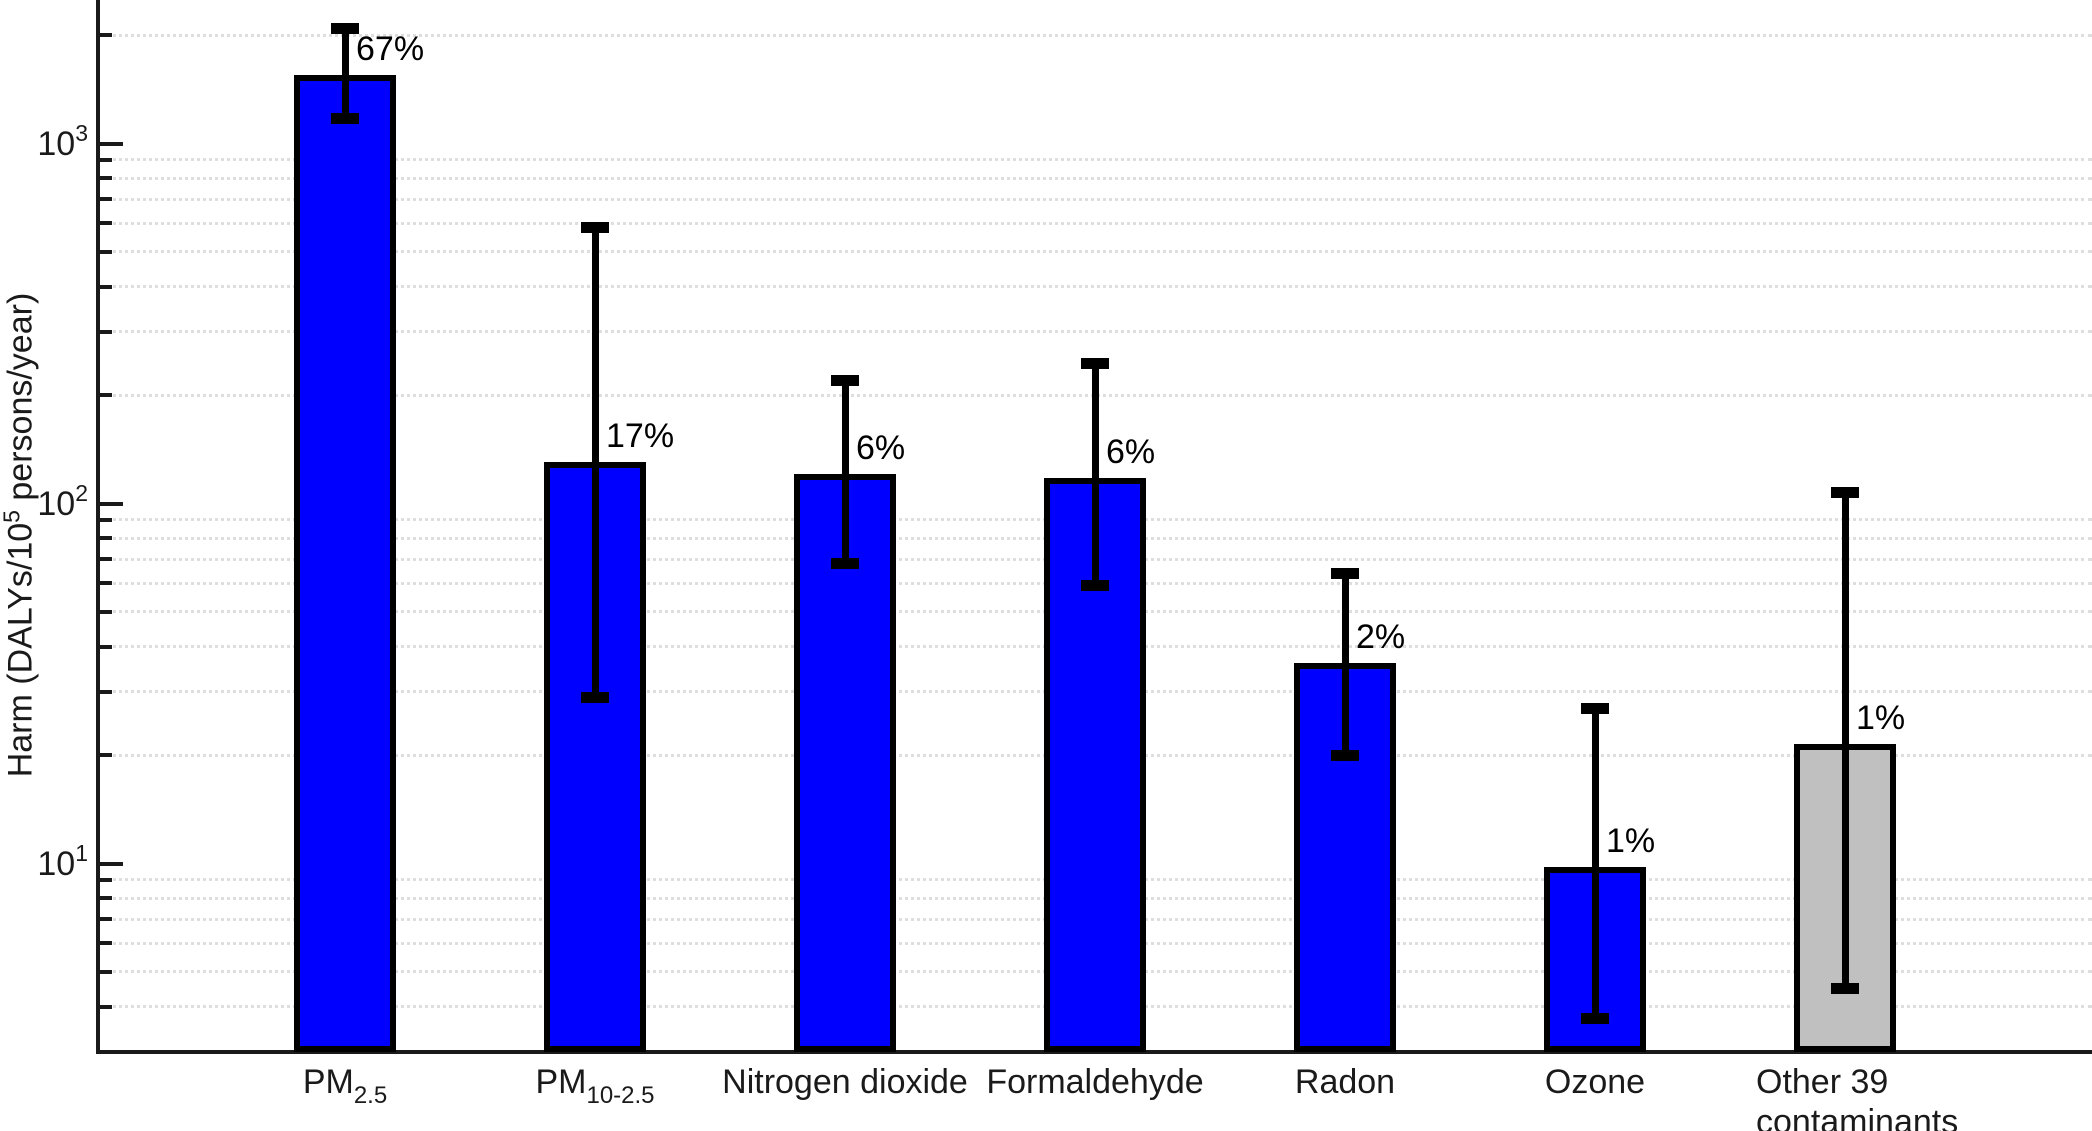 Image resolution: width=2092 pixels, height=1131 pixels. I want to click on x-tick-label-subscript: 2.5, so click(370, 1095).